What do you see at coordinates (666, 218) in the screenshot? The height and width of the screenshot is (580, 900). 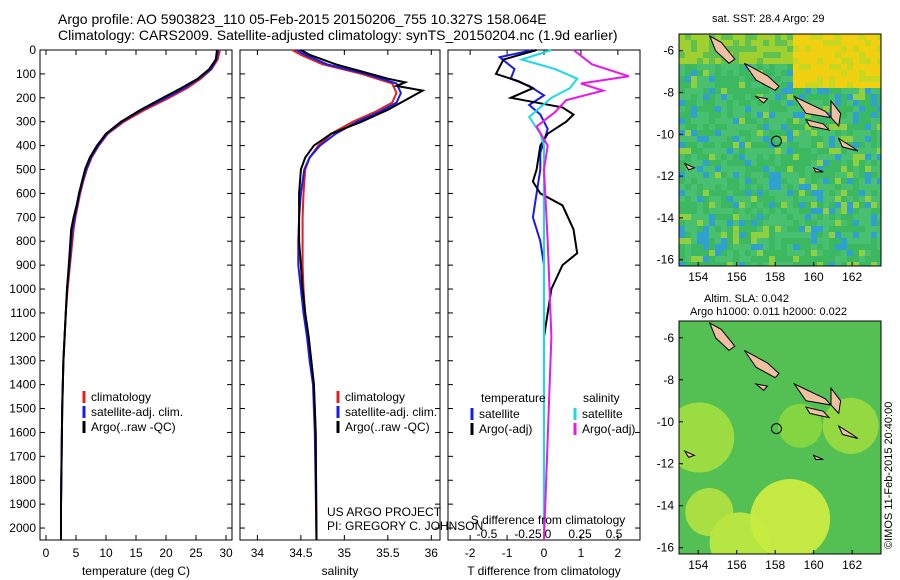 I see `map-y-tick-label: -14` at bounding box center [666, 218].